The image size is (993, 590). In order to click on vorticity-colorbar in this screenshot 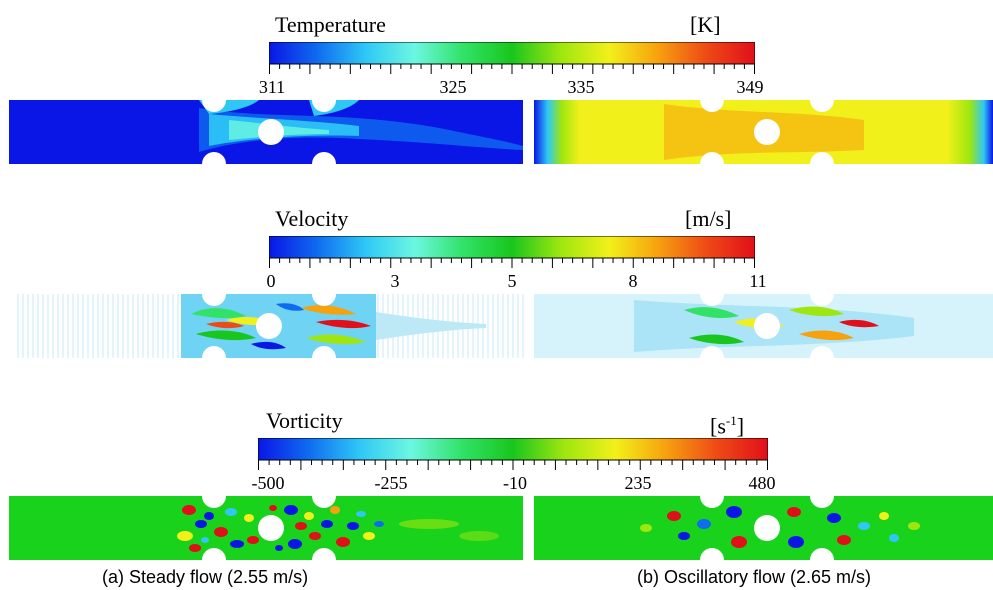, I will do `click(513, 454)`.